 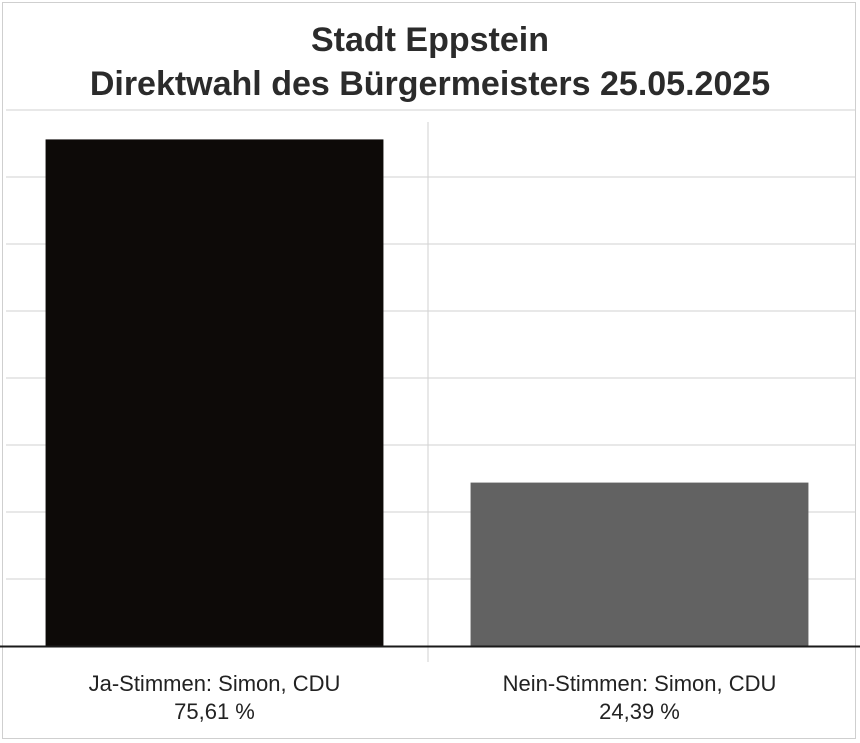 I want to click on category-name: Nein-Stimmen: Simon, CDU, so click(x=639, y=683).